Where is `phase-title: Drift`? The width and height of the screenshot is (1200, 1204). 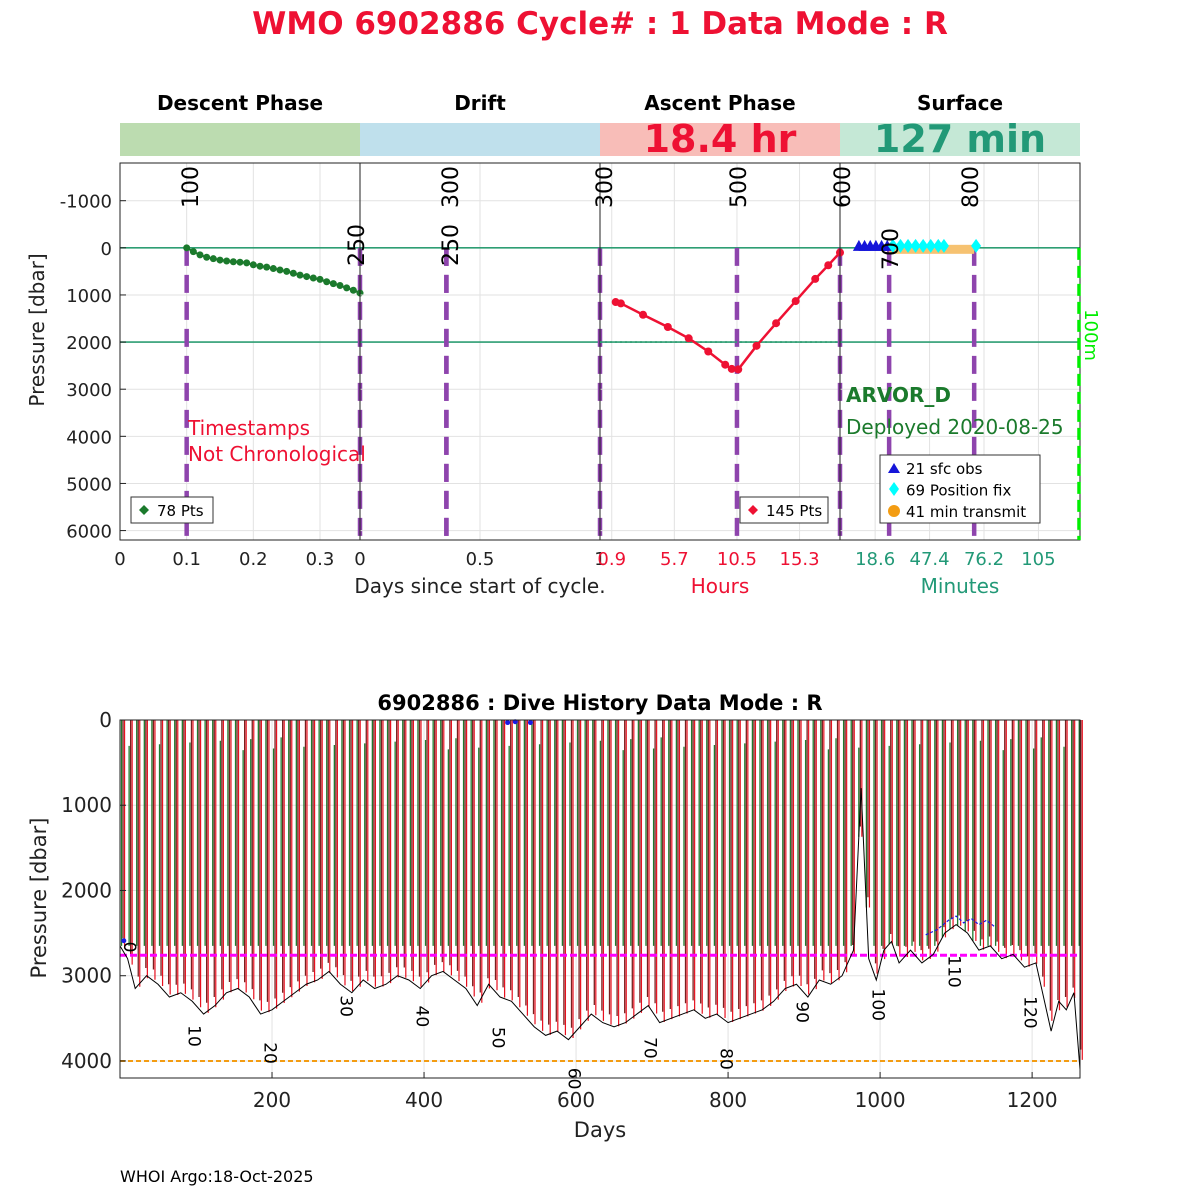
phase-title: Drift is located at coordinates (480, 103).